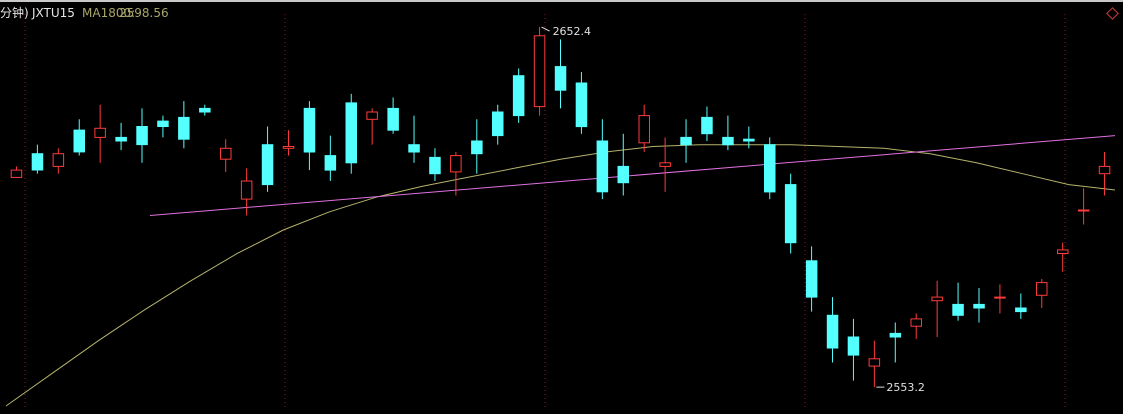 The image size is (1123, 414). What do you see at coordinates (572, 31) in the screenshot?
I see `high-price-label: 2652.4` at bounding box center [572, 31].